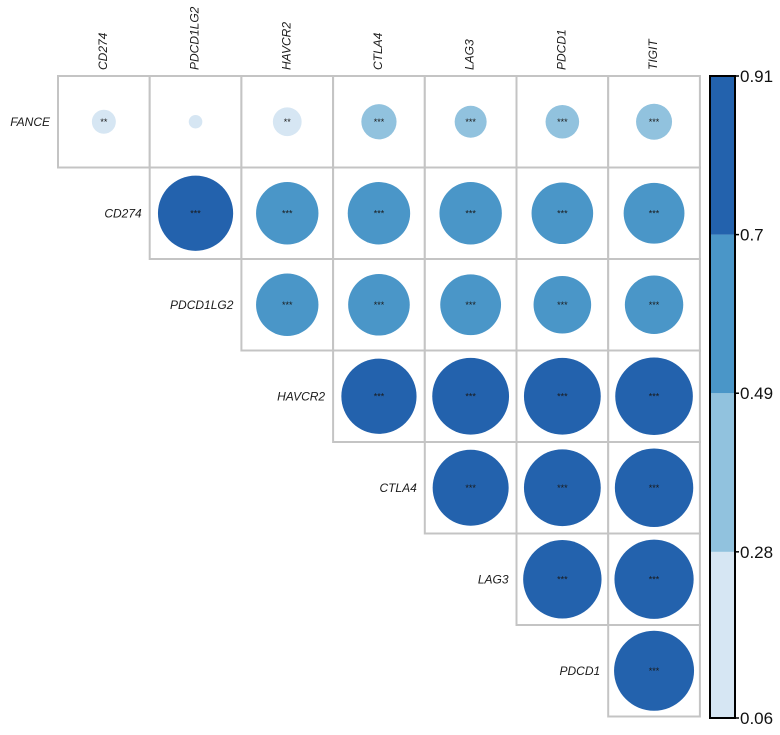 The width and height of the screenshot is (780, 735). Describe the element at coordinates (752, 235) in the screenshot. I see `colorbar-tick-label: 0.7` at that location.